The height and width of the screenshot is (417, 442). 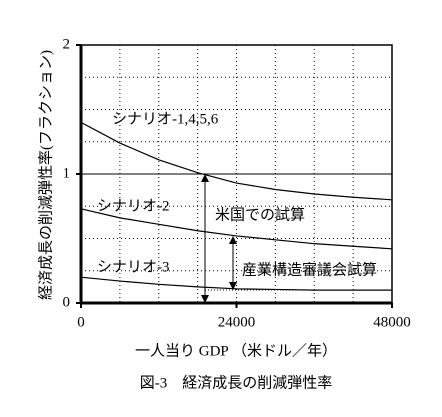 I want to click on x-tick-label: 0, so click(x=81, y=322).